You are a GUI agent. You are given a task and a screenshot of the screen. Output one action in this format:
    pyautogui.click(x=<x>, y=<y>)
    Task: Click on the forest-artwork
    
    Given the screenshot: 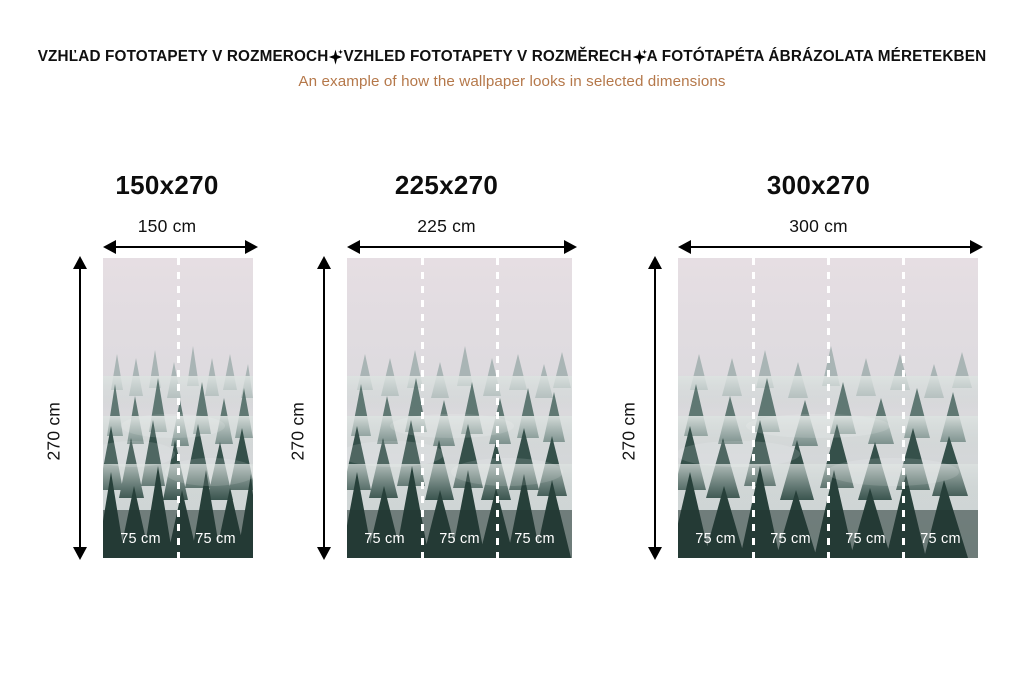 What is the action you would take?
    pyautogui.click(x=459, y=408)
    